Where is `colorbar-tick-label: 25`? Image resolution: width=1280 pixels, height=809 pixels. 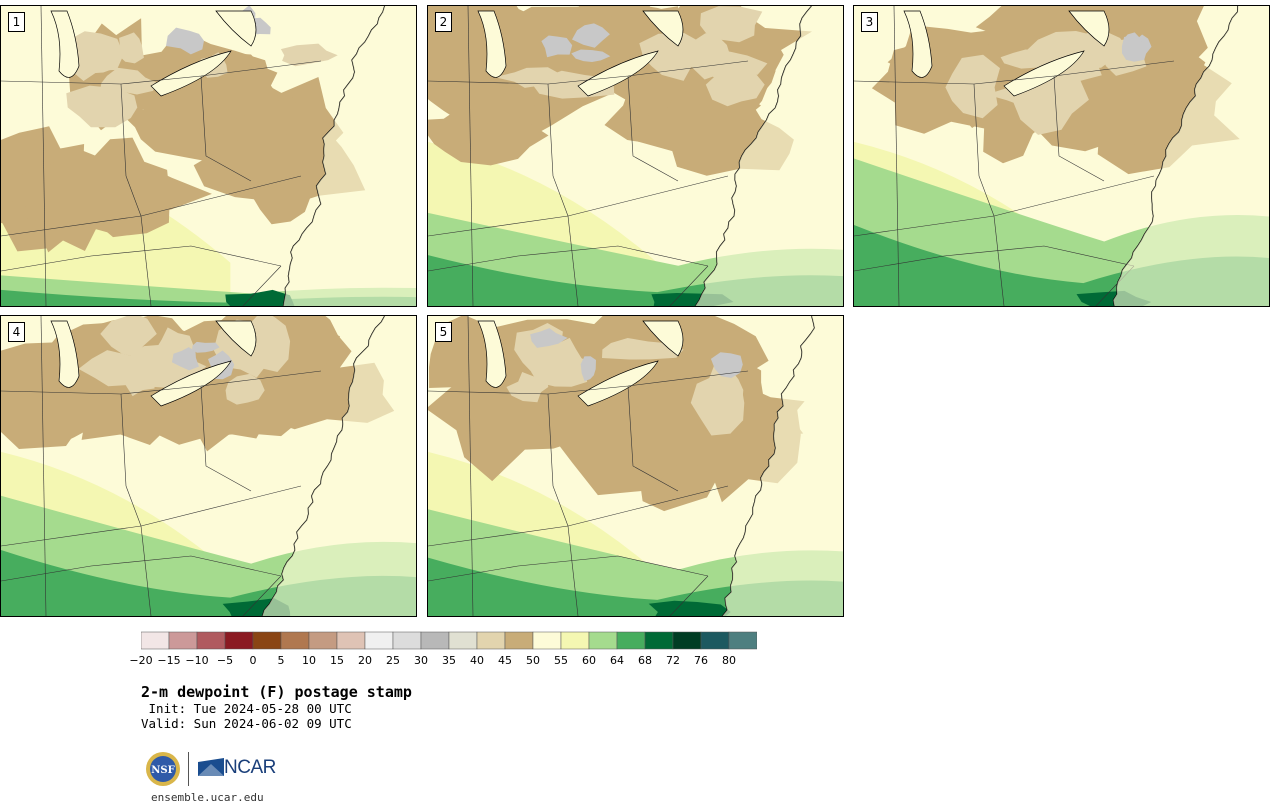
colorbar-tick-label: 25 is located at coordinates (393, 660).